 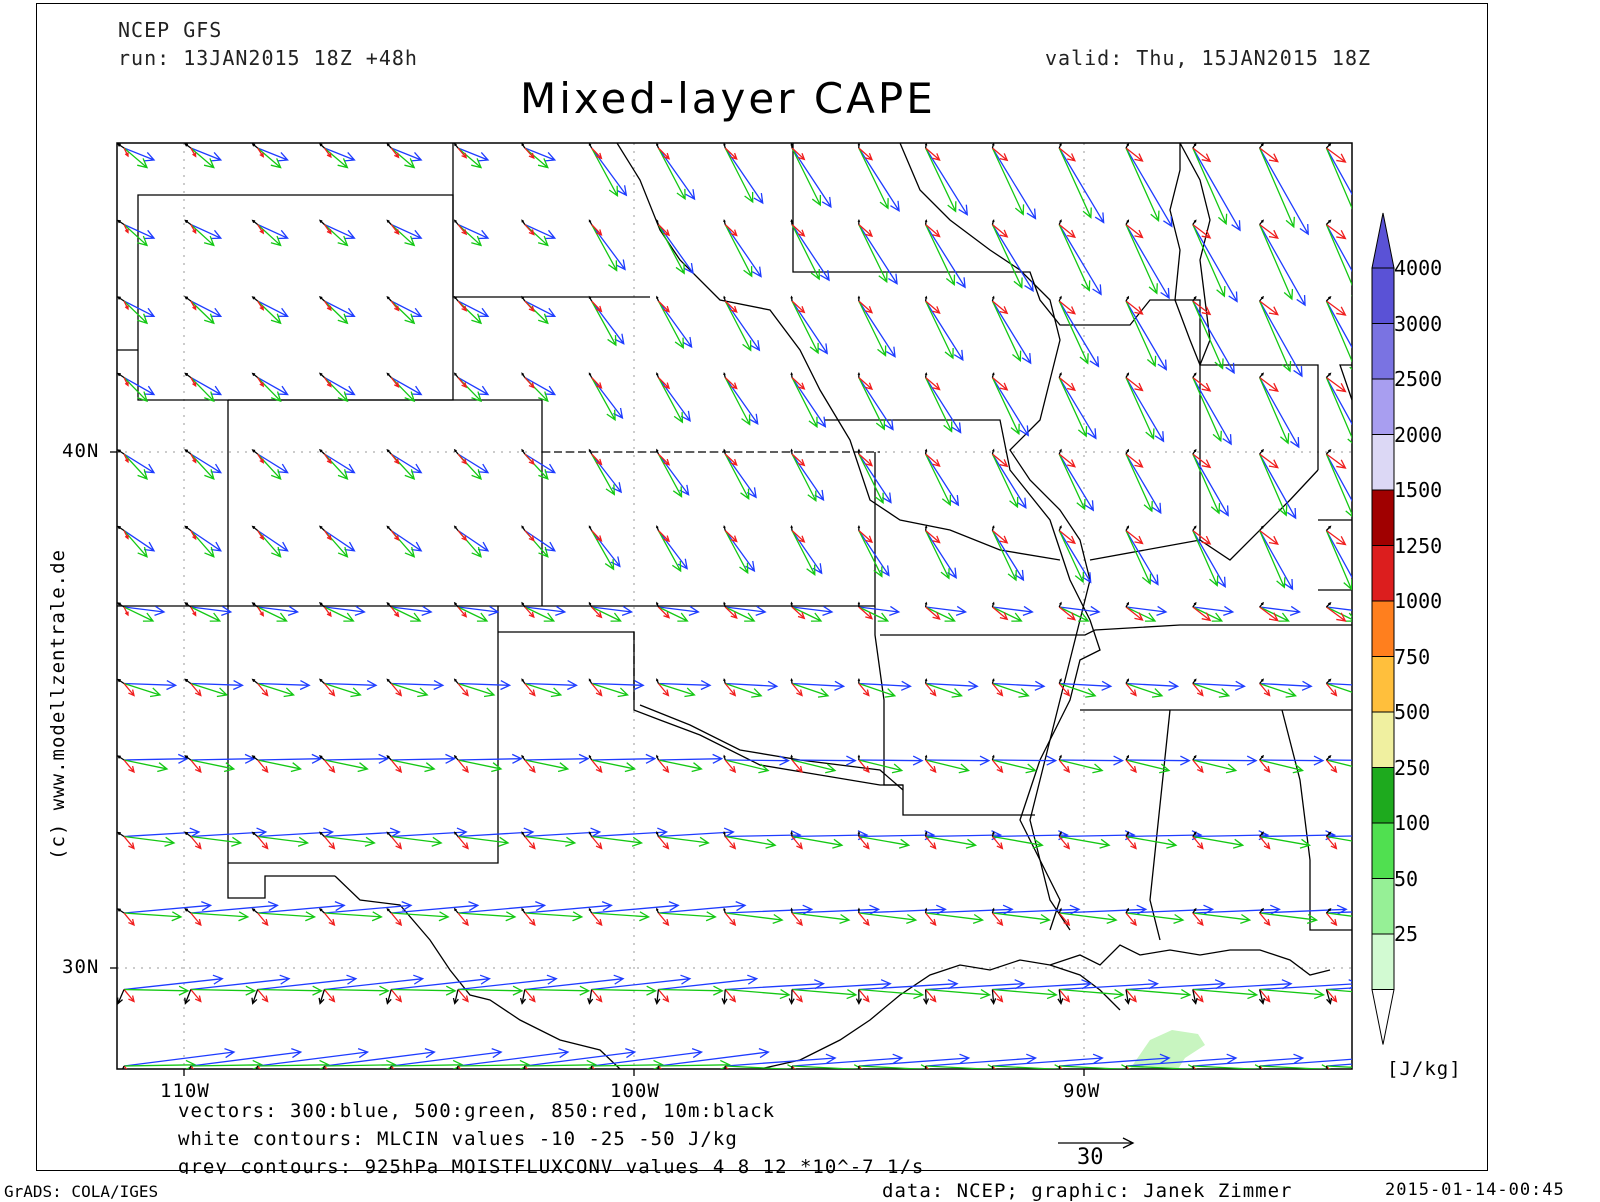 I want to click on colorbar-level-label: 4000, so click(x=1418, y=268).